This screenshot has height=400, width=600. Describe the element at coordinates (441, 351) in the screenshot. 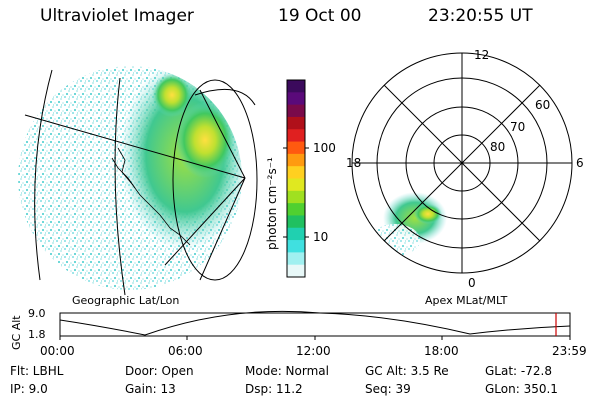

I see `alt-xtick-1800: 18:00` at that location.